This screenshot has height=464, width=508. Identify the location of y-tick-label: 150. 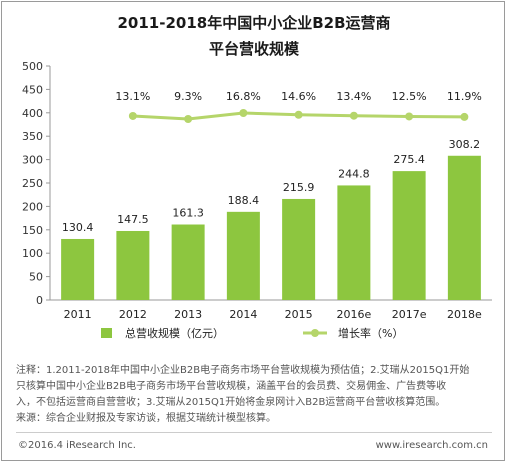
(32, 230).